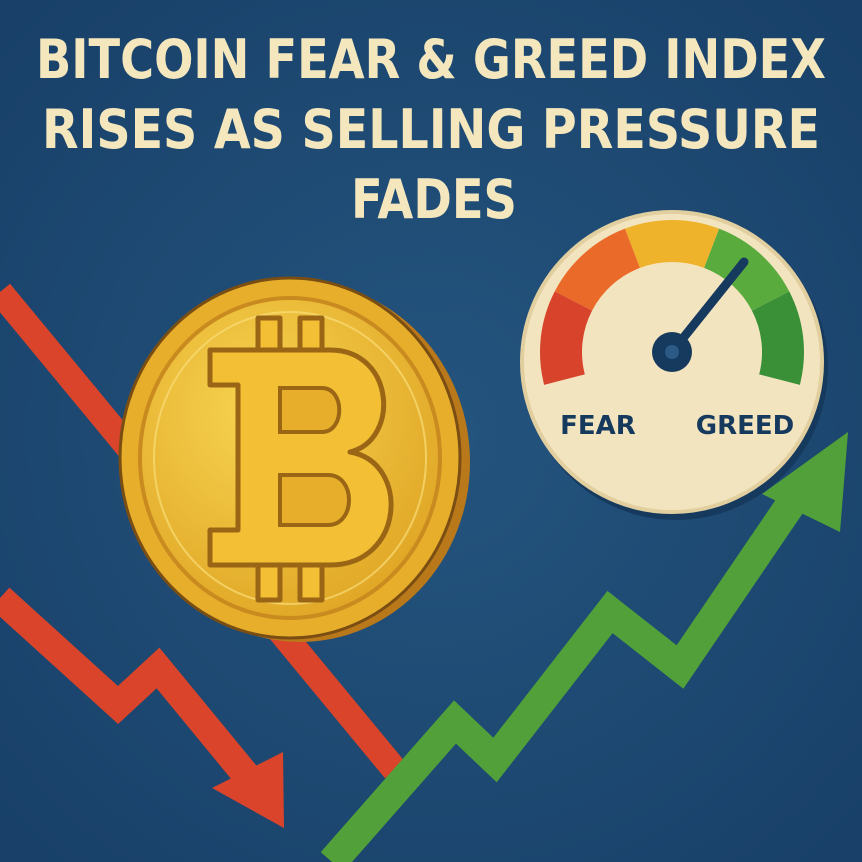 The image size is (862, 862). I want to click on gauge-label: FEAR, so click(598, 426).